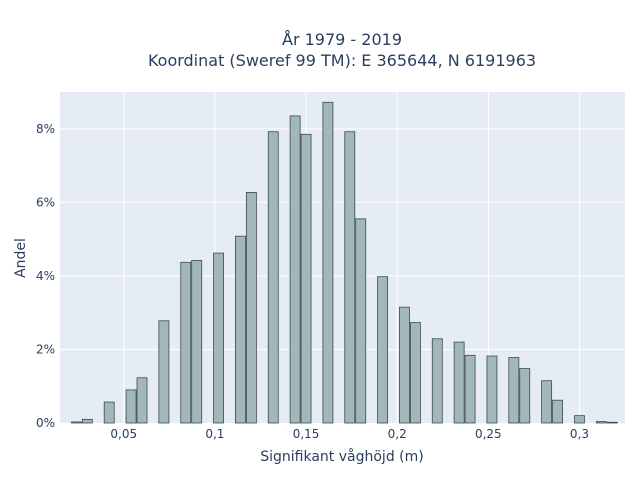 The image size is (640, 480). I want to click on x-tick-label: 0,05, so click(123, 434).